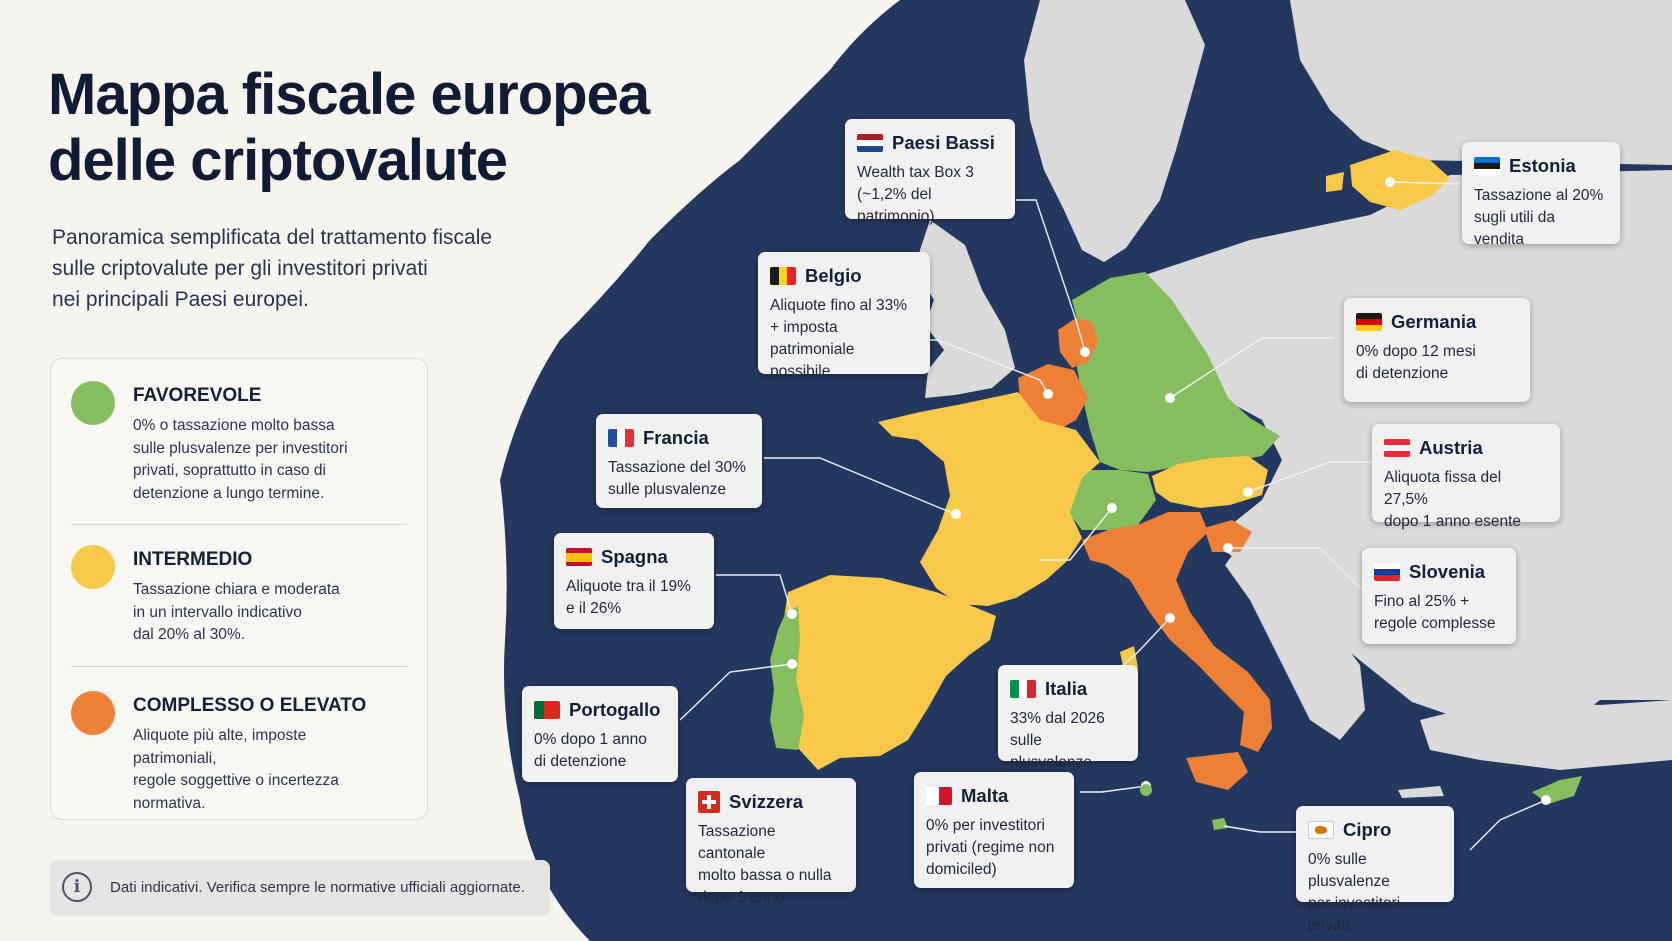 This screenshot has height=941, width=1672. I want to click on country-tax-description: Tassazione del 30% sulle plusvalenze, so click(677, 478).